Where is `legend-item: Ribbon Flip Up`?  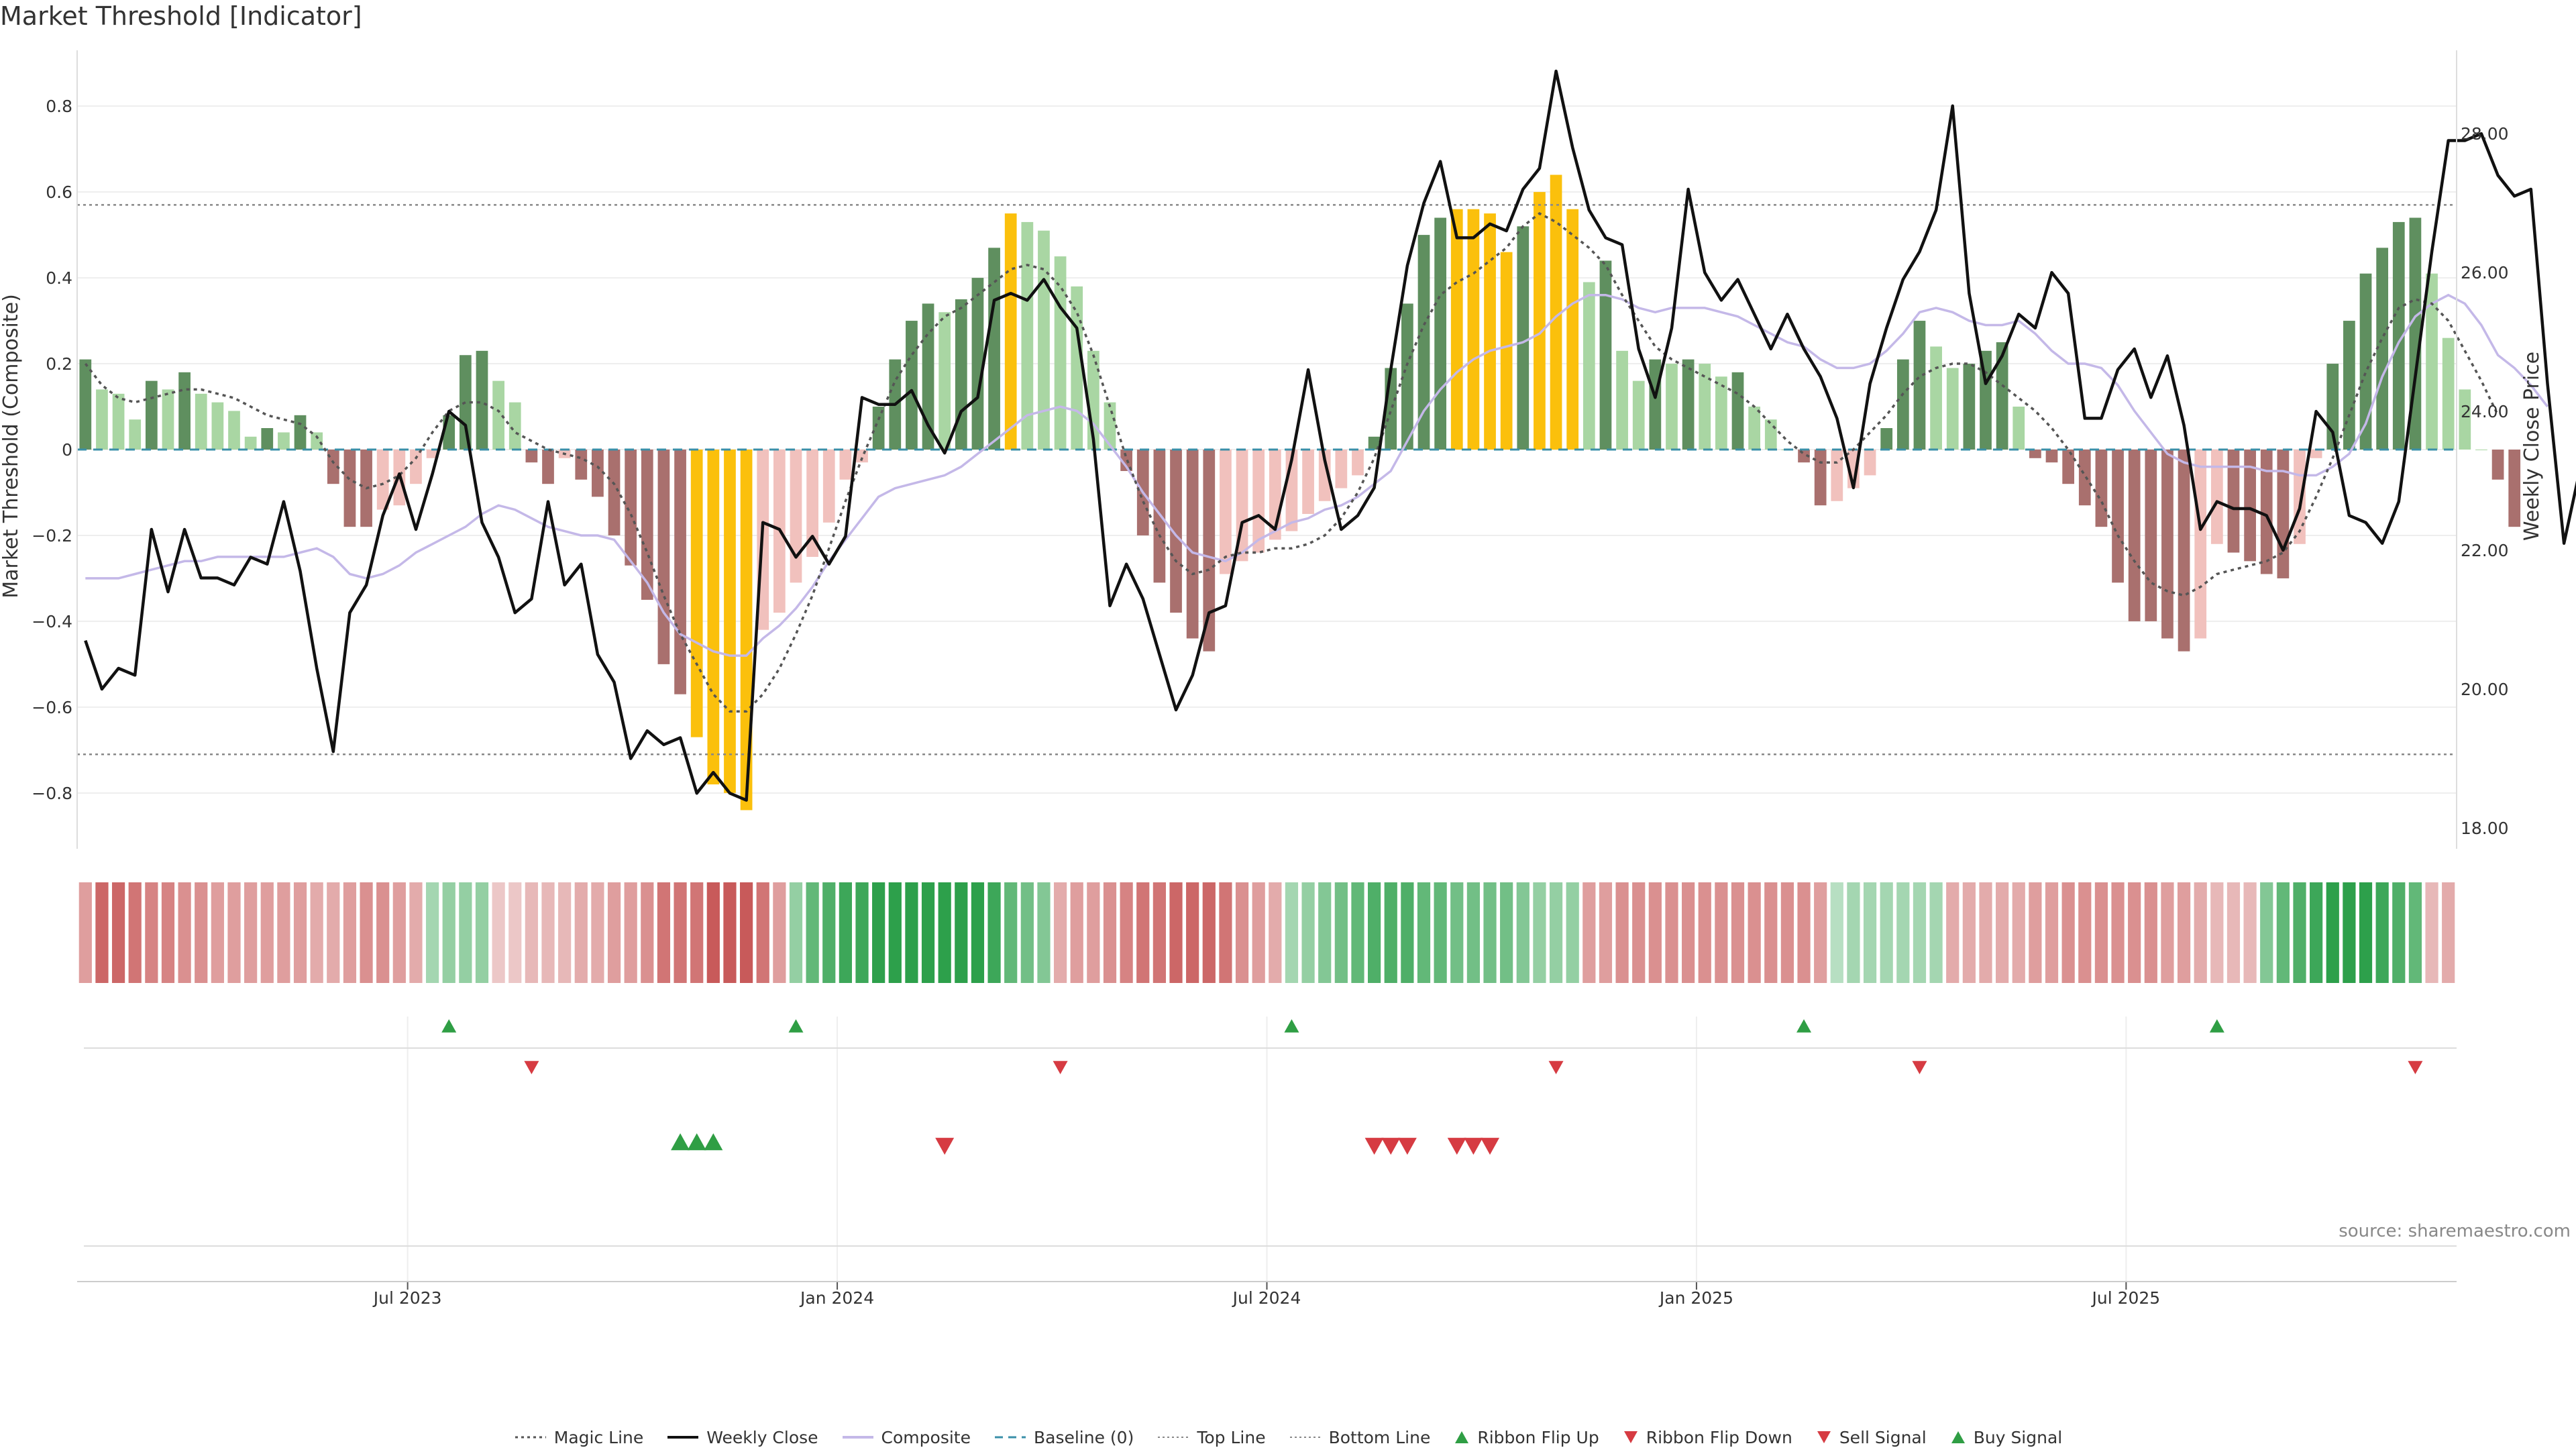 legend-item: Ribbon Flip Up is located at coordinates (1526, 1438).